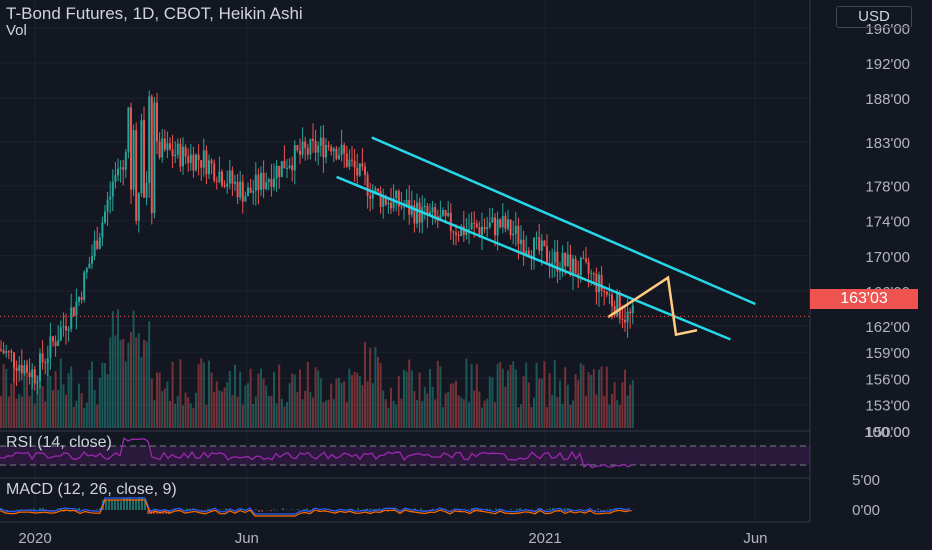 Image resolution: width=932 pixels, height=550 pixels. What do you see at coordinates (887, 406) in the screenshot?
I see `price-tick-label: 153'00` at bounding box center [887, 406].